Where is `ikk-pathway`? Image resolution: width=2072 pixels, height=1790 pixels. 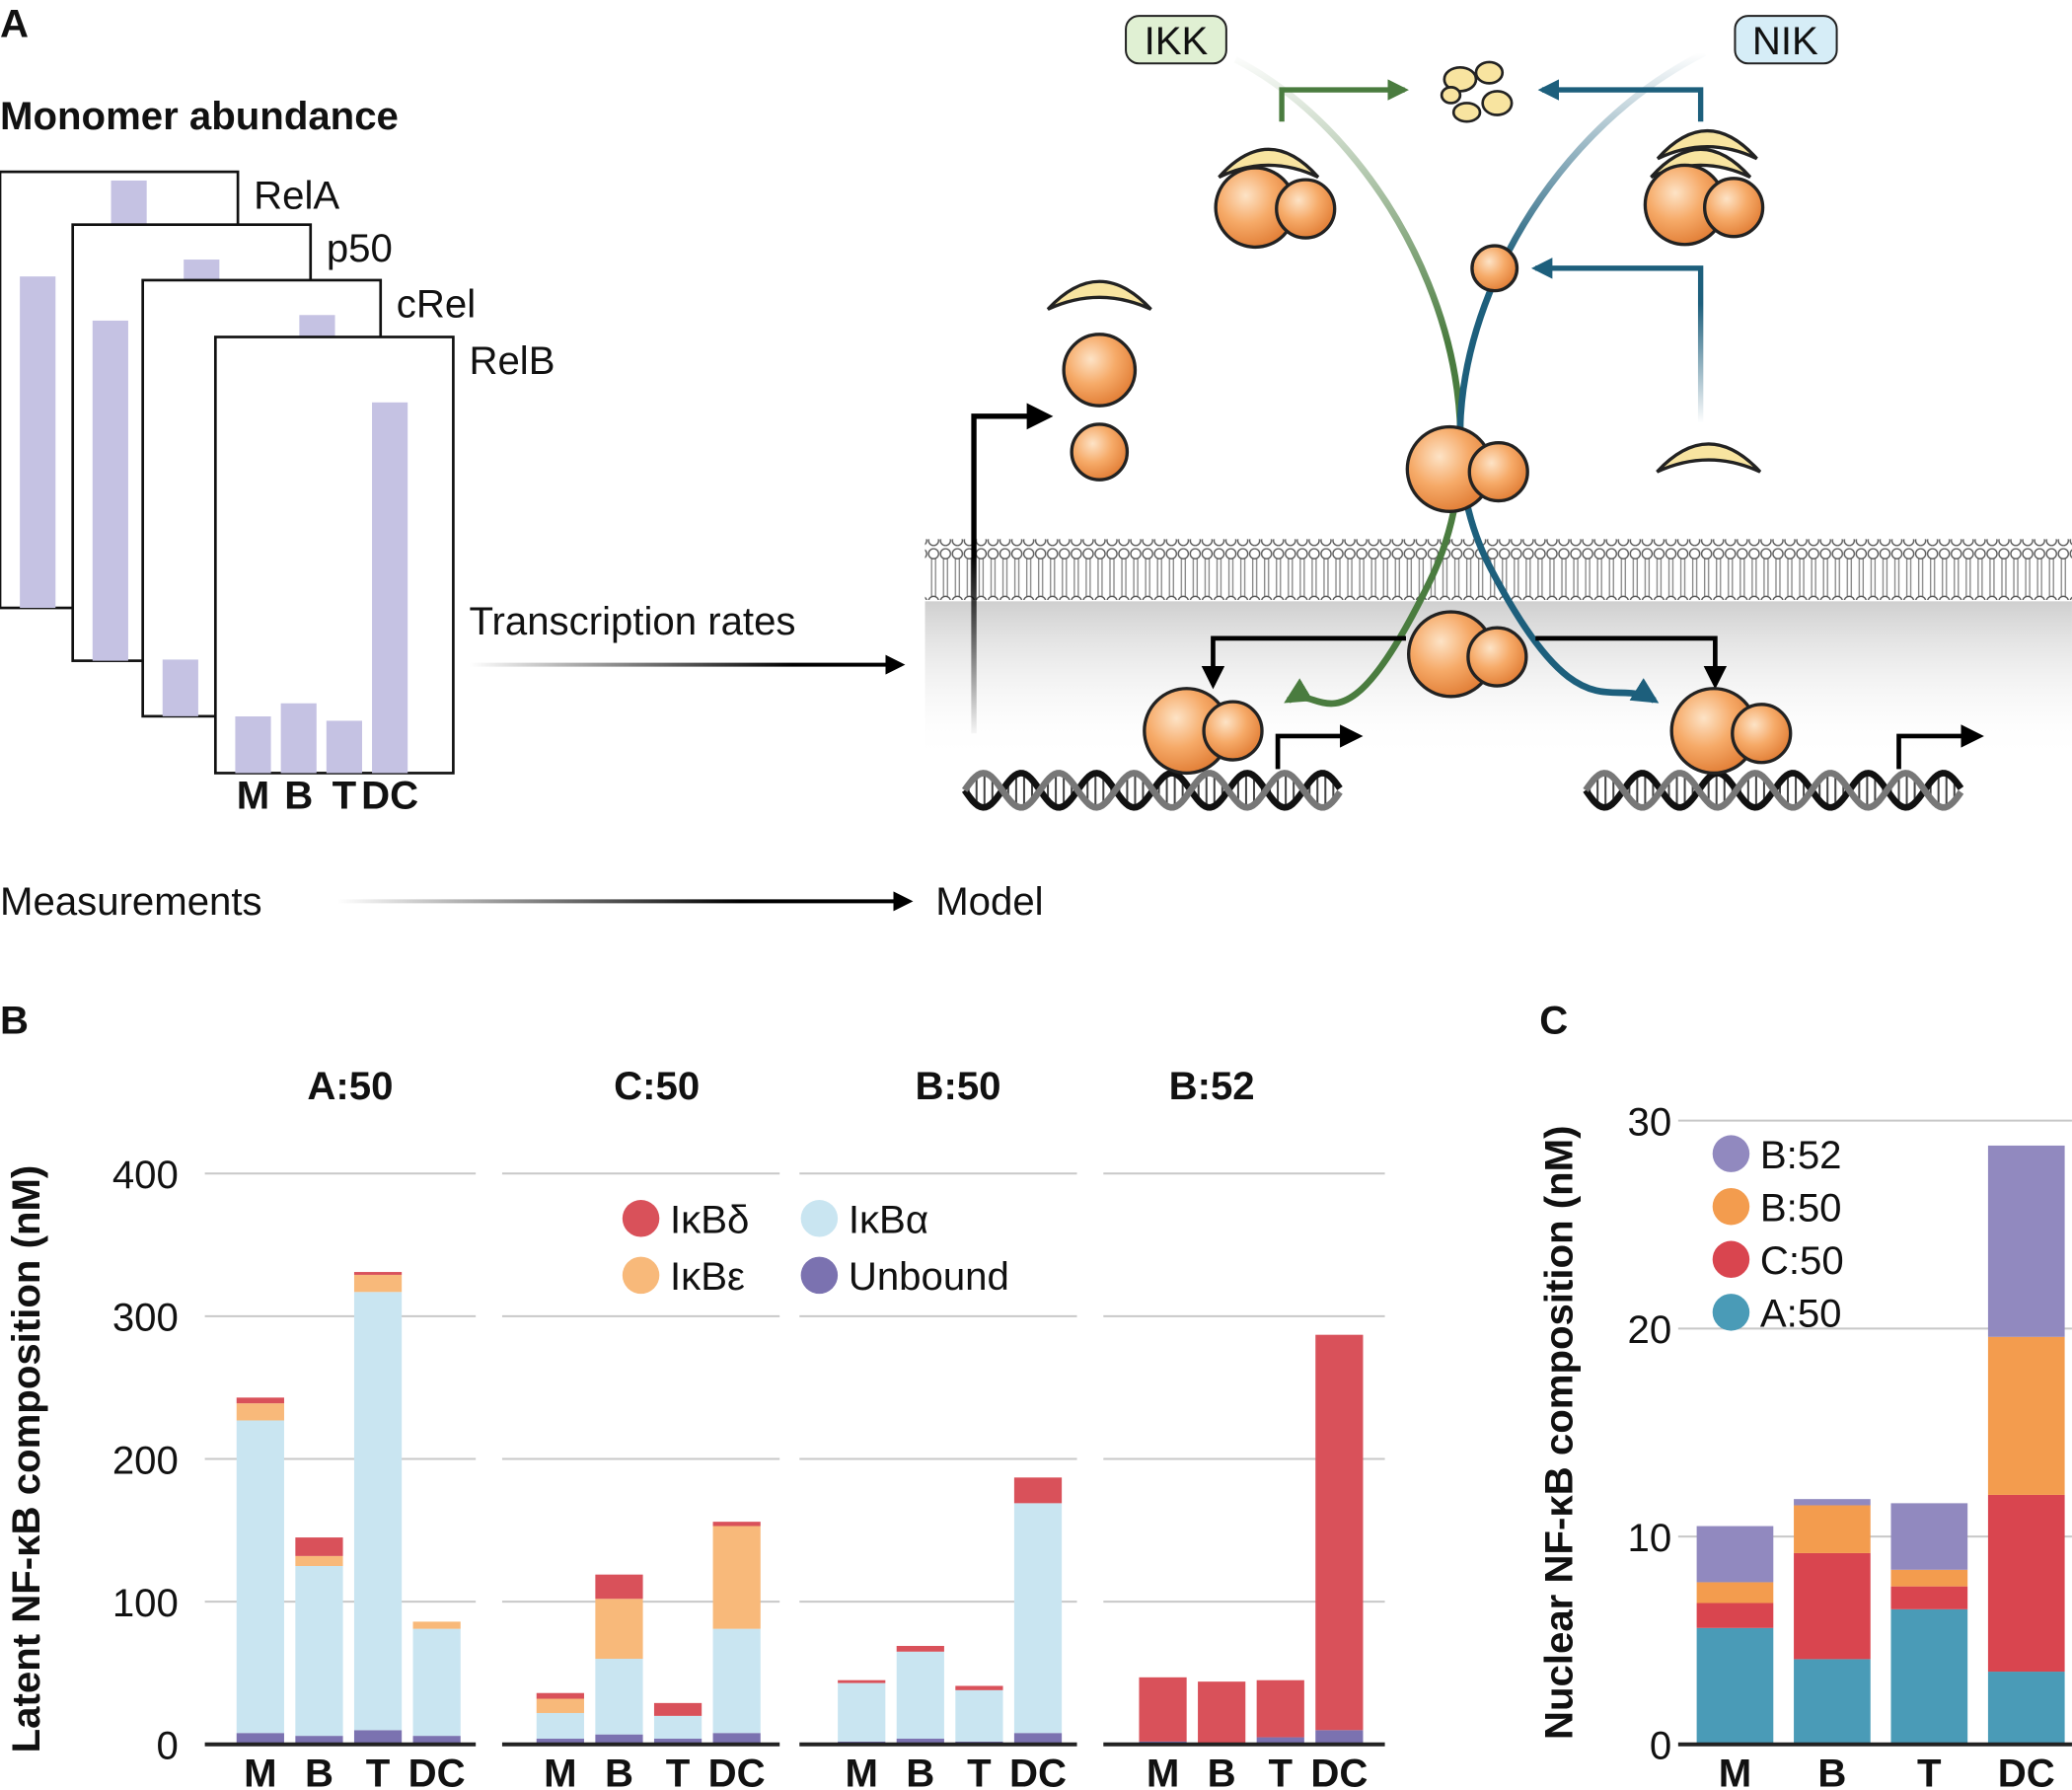
ikk-pathway is located at coordinates (1349, 382).